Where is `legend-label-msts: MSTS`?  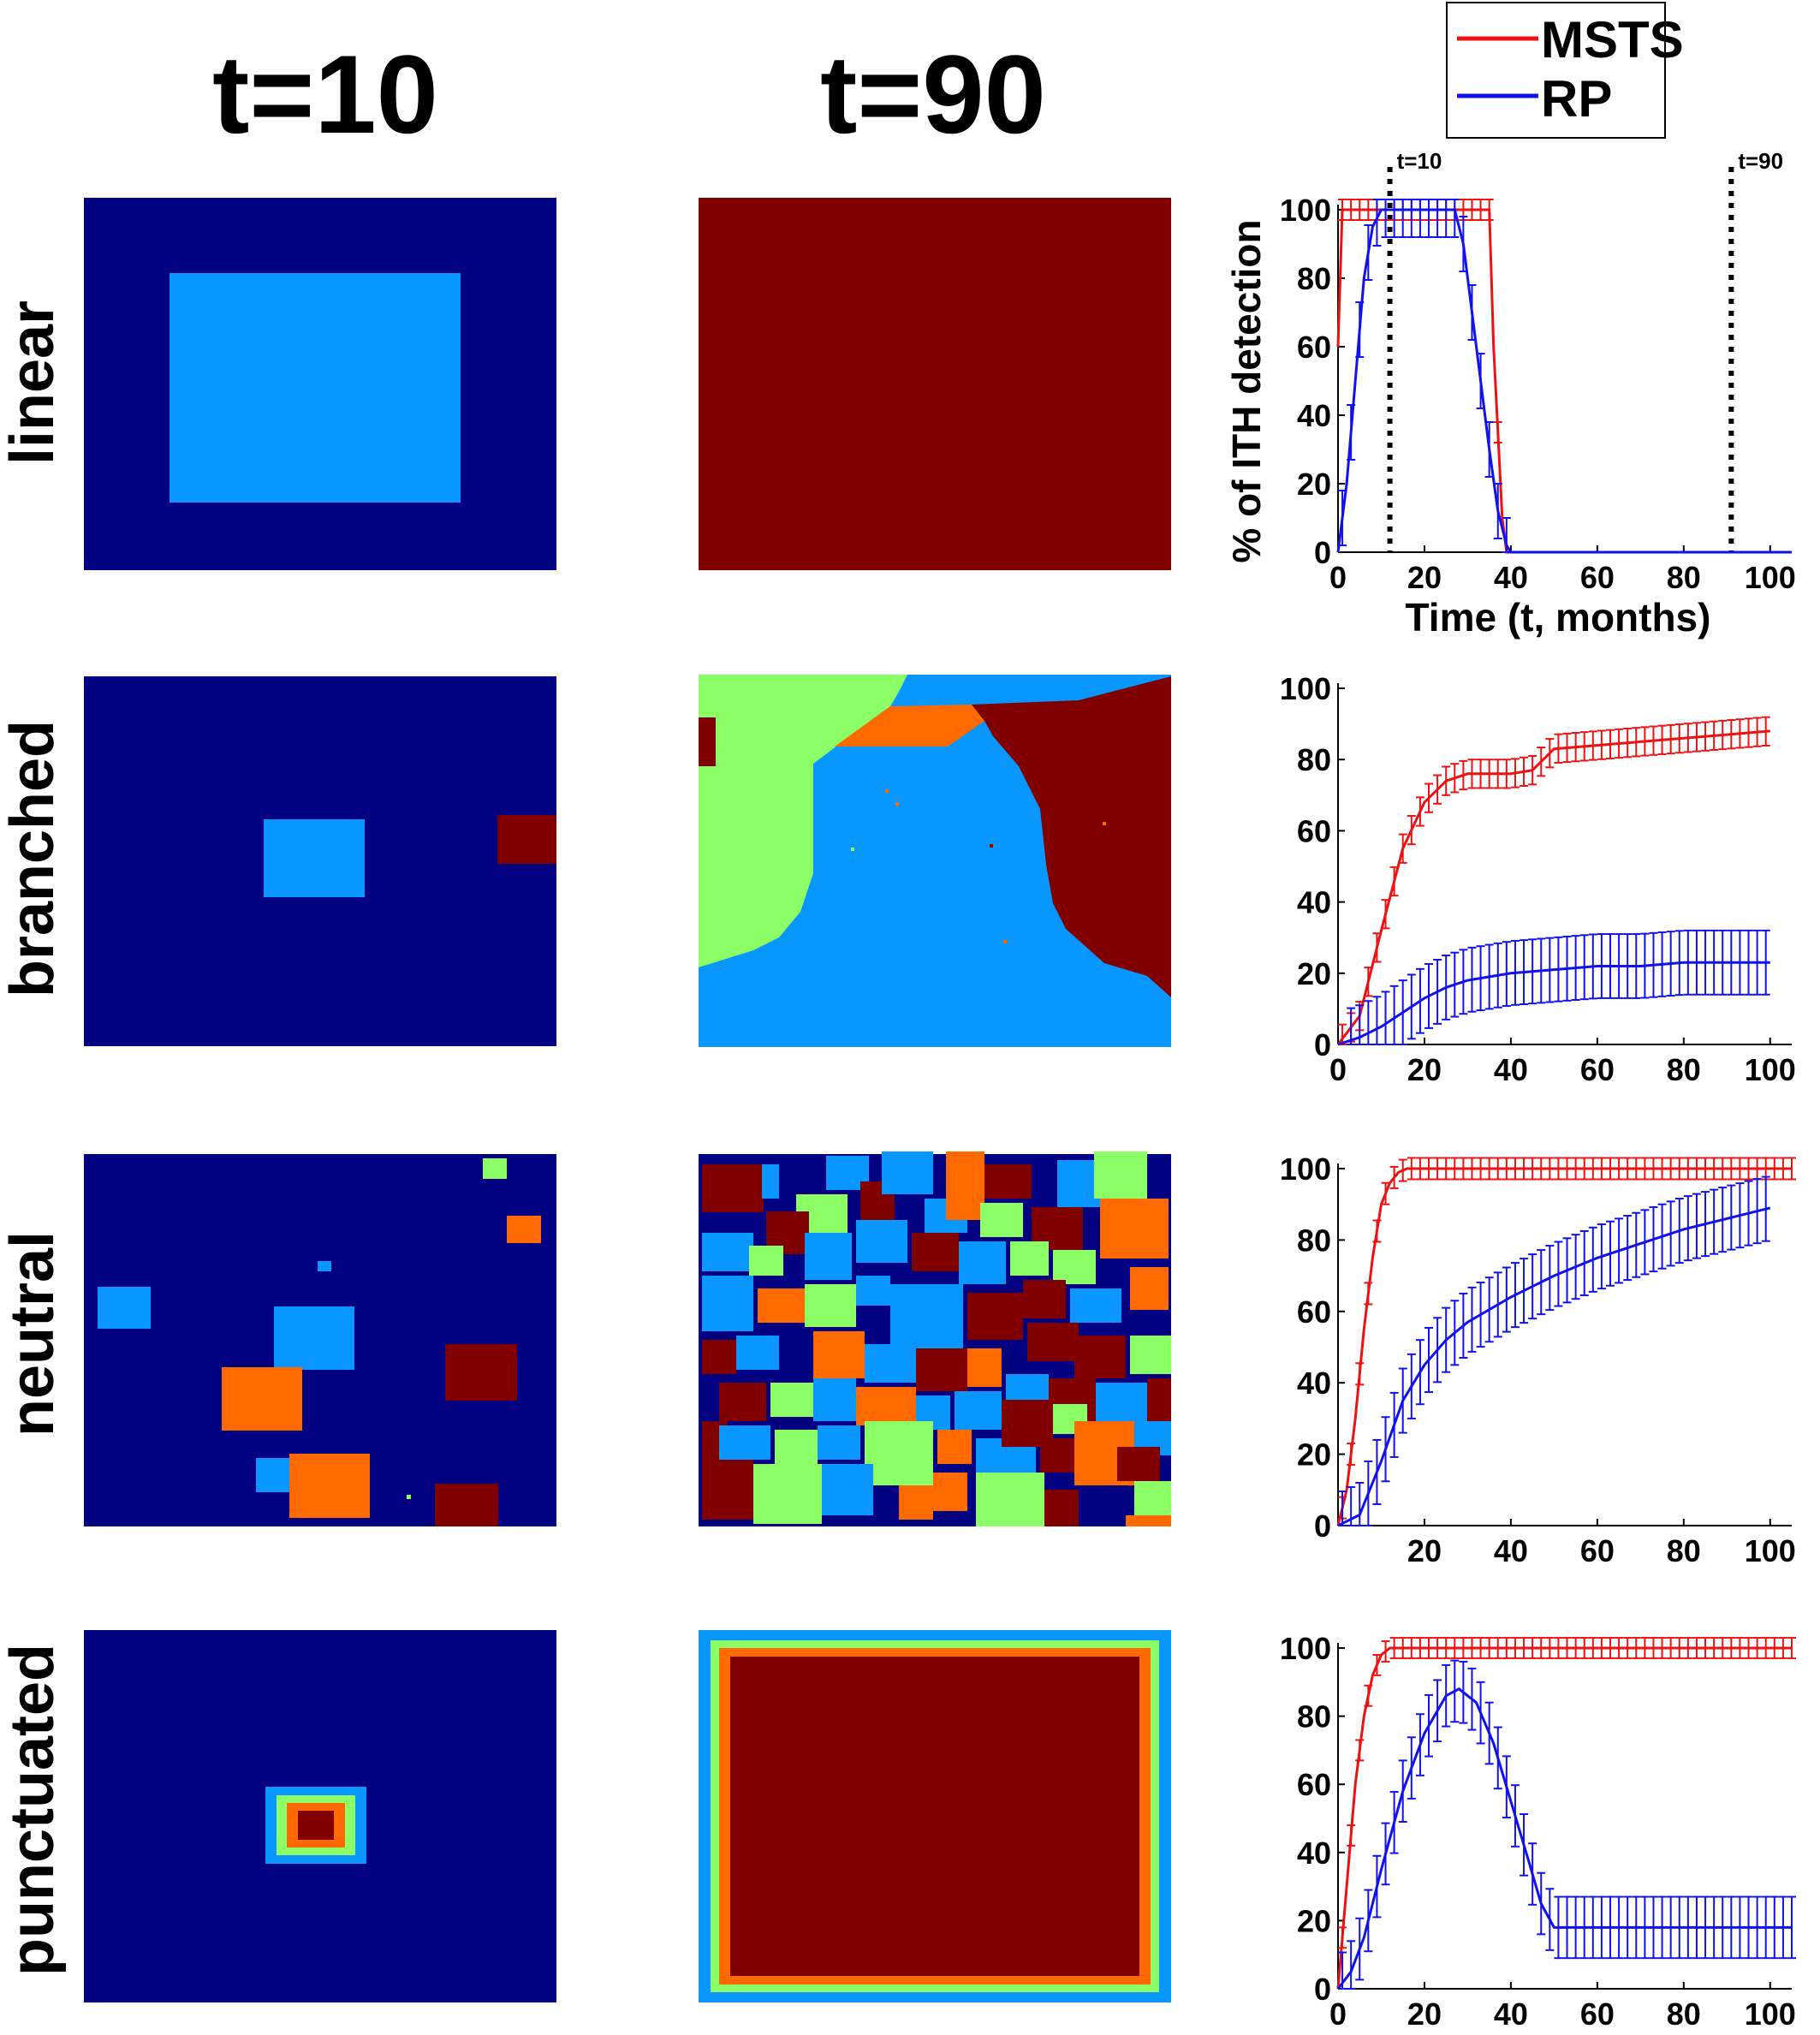
legend-label-msts: MSTS is located at coordinates (1613, 39).